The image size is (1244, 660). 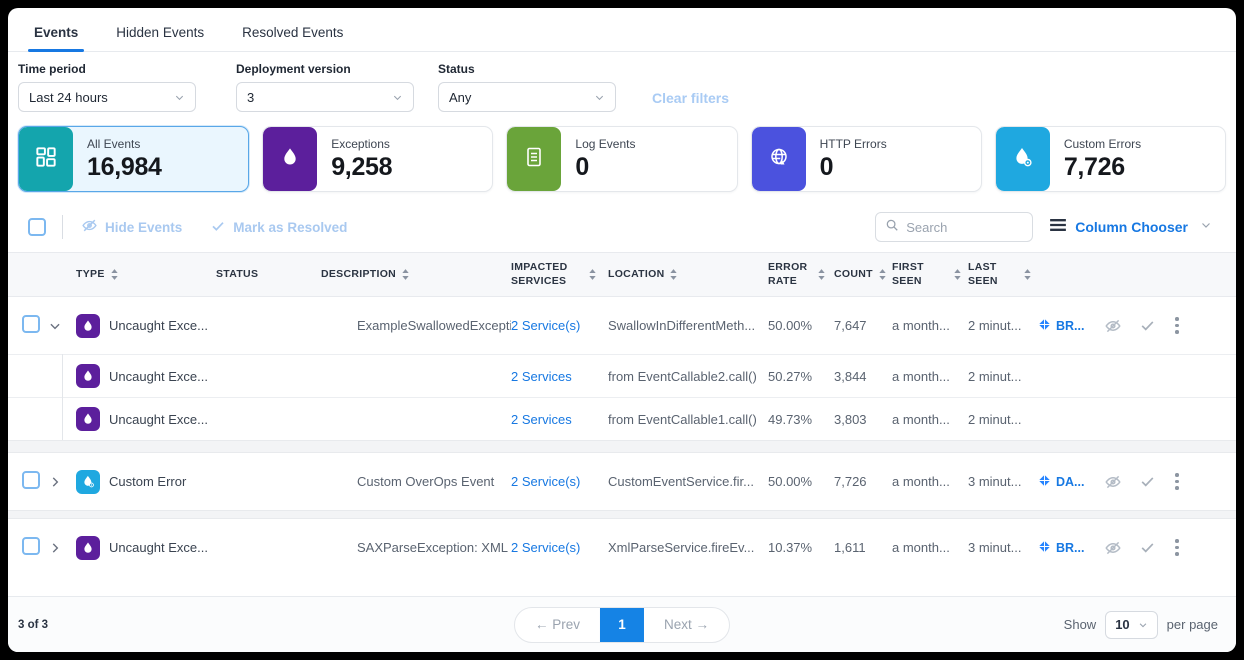 What do you see at coordinates (37, 227) in the screenshot?
I see `select-all-checkbox` at bounding box center [37, 227].